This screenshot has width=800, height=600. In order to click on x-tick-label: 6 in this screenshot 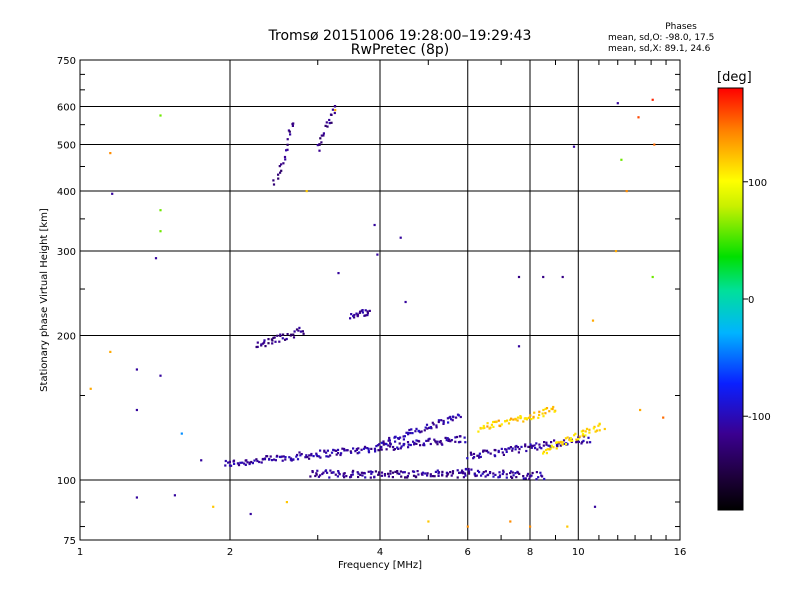, I will do `click(468, 552)`.